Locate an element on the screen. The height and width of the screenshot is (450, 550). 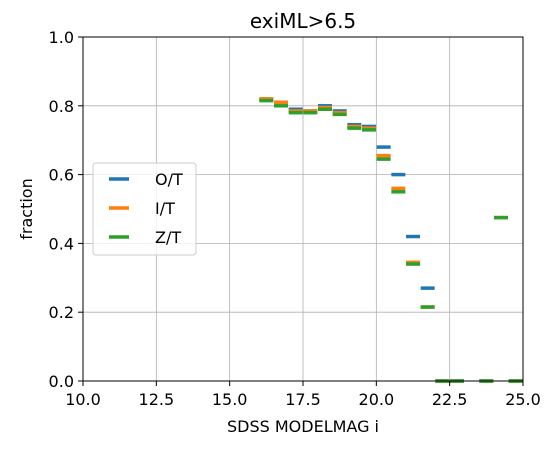
x-tick-label: 25.0 is located at coordinates (523, 399).